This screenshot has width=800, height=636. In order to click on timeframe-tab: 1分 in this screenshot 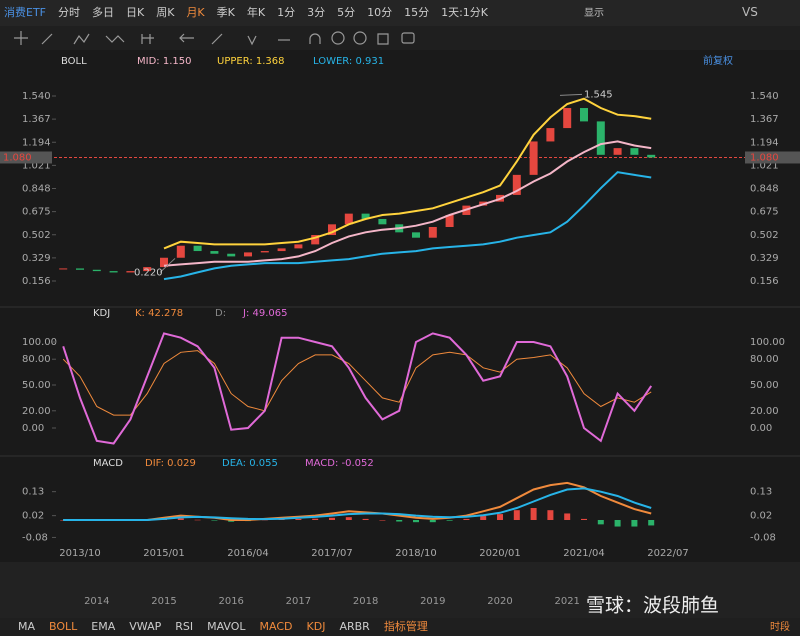, I will do `click(286, 12)`.